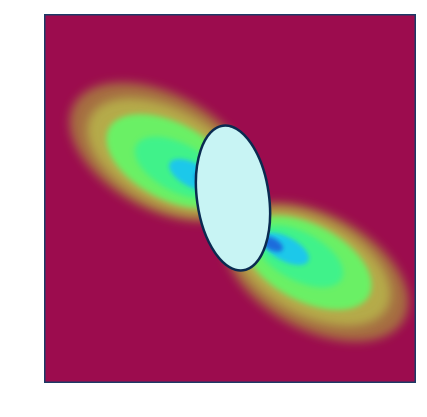 The image size is (427, 417). I want to click on inclusion-ellipse, so click(233, 198).